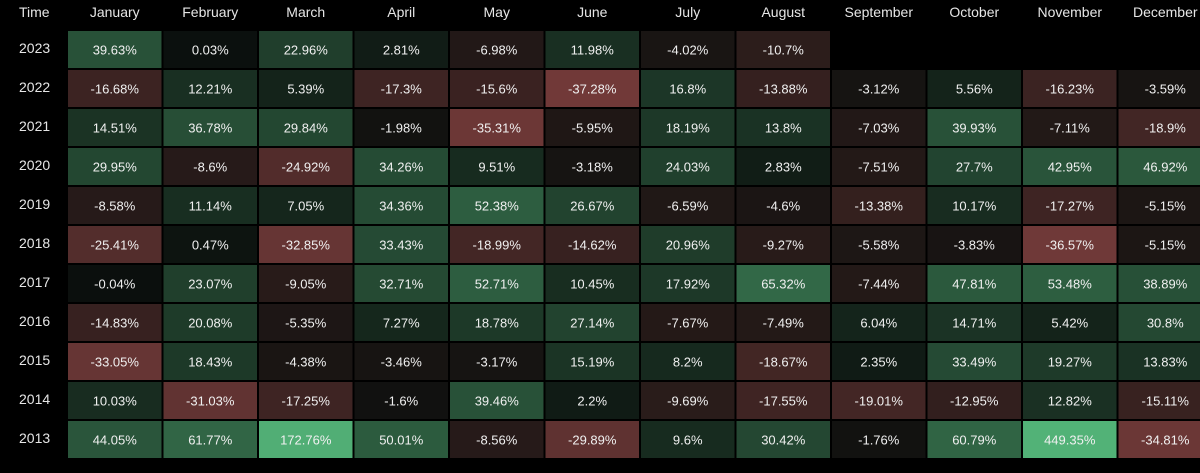 This screenshot has height=473, width=1200. Describe the element at coordinates (688, 439) in the screenshot. I see `heatmap-cell-2013-july: 9.6%` at that location.